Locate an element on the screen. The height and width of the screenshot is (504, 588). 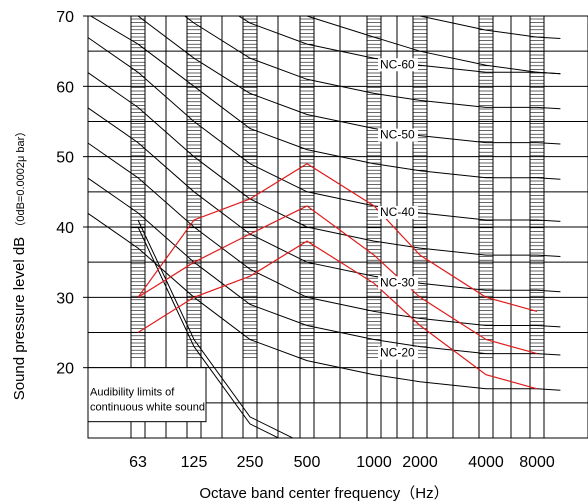
nc-label-nc-20: NC-20 is located at coordinates (397, 353).